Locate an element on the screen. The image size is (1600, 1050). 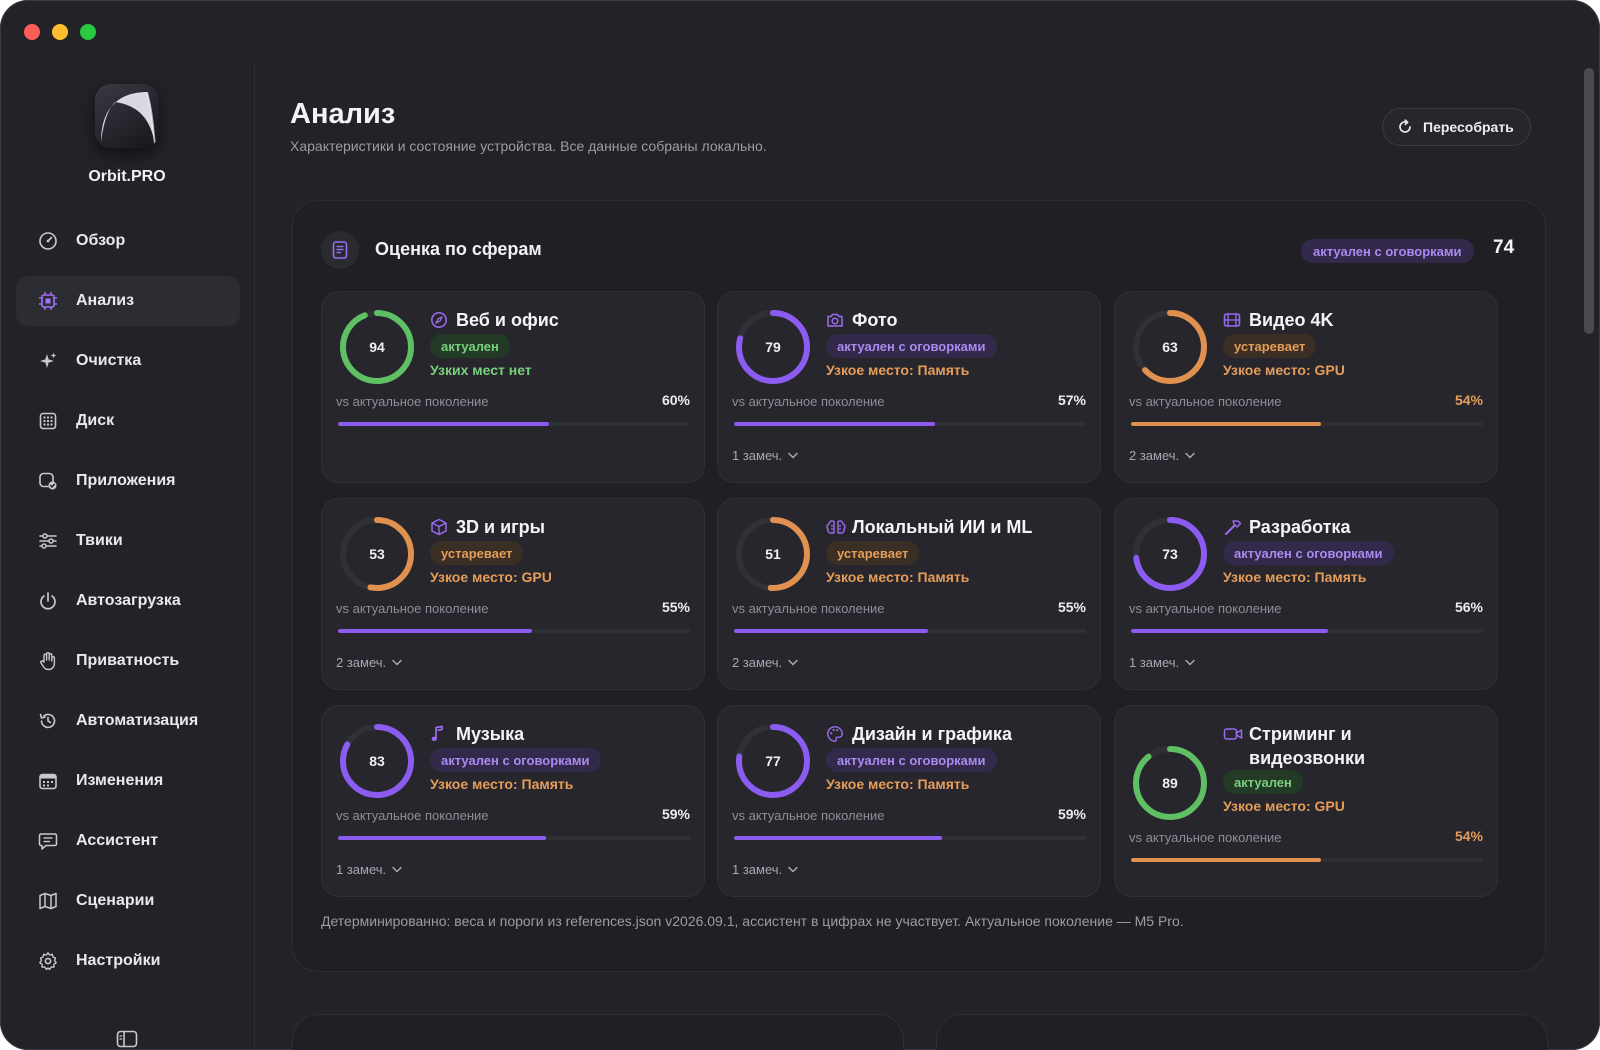
overall-status-badge: актуален с оговорками is located at coordinates (1387, 251).